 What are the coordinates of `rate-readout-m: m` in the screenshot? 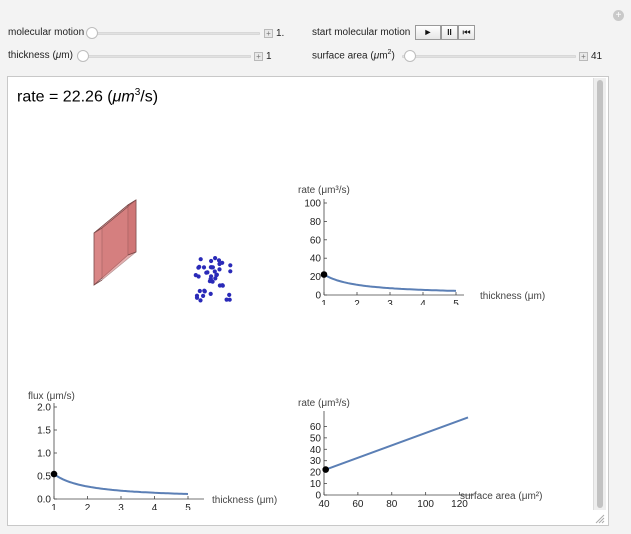 It's located at (128, 97).